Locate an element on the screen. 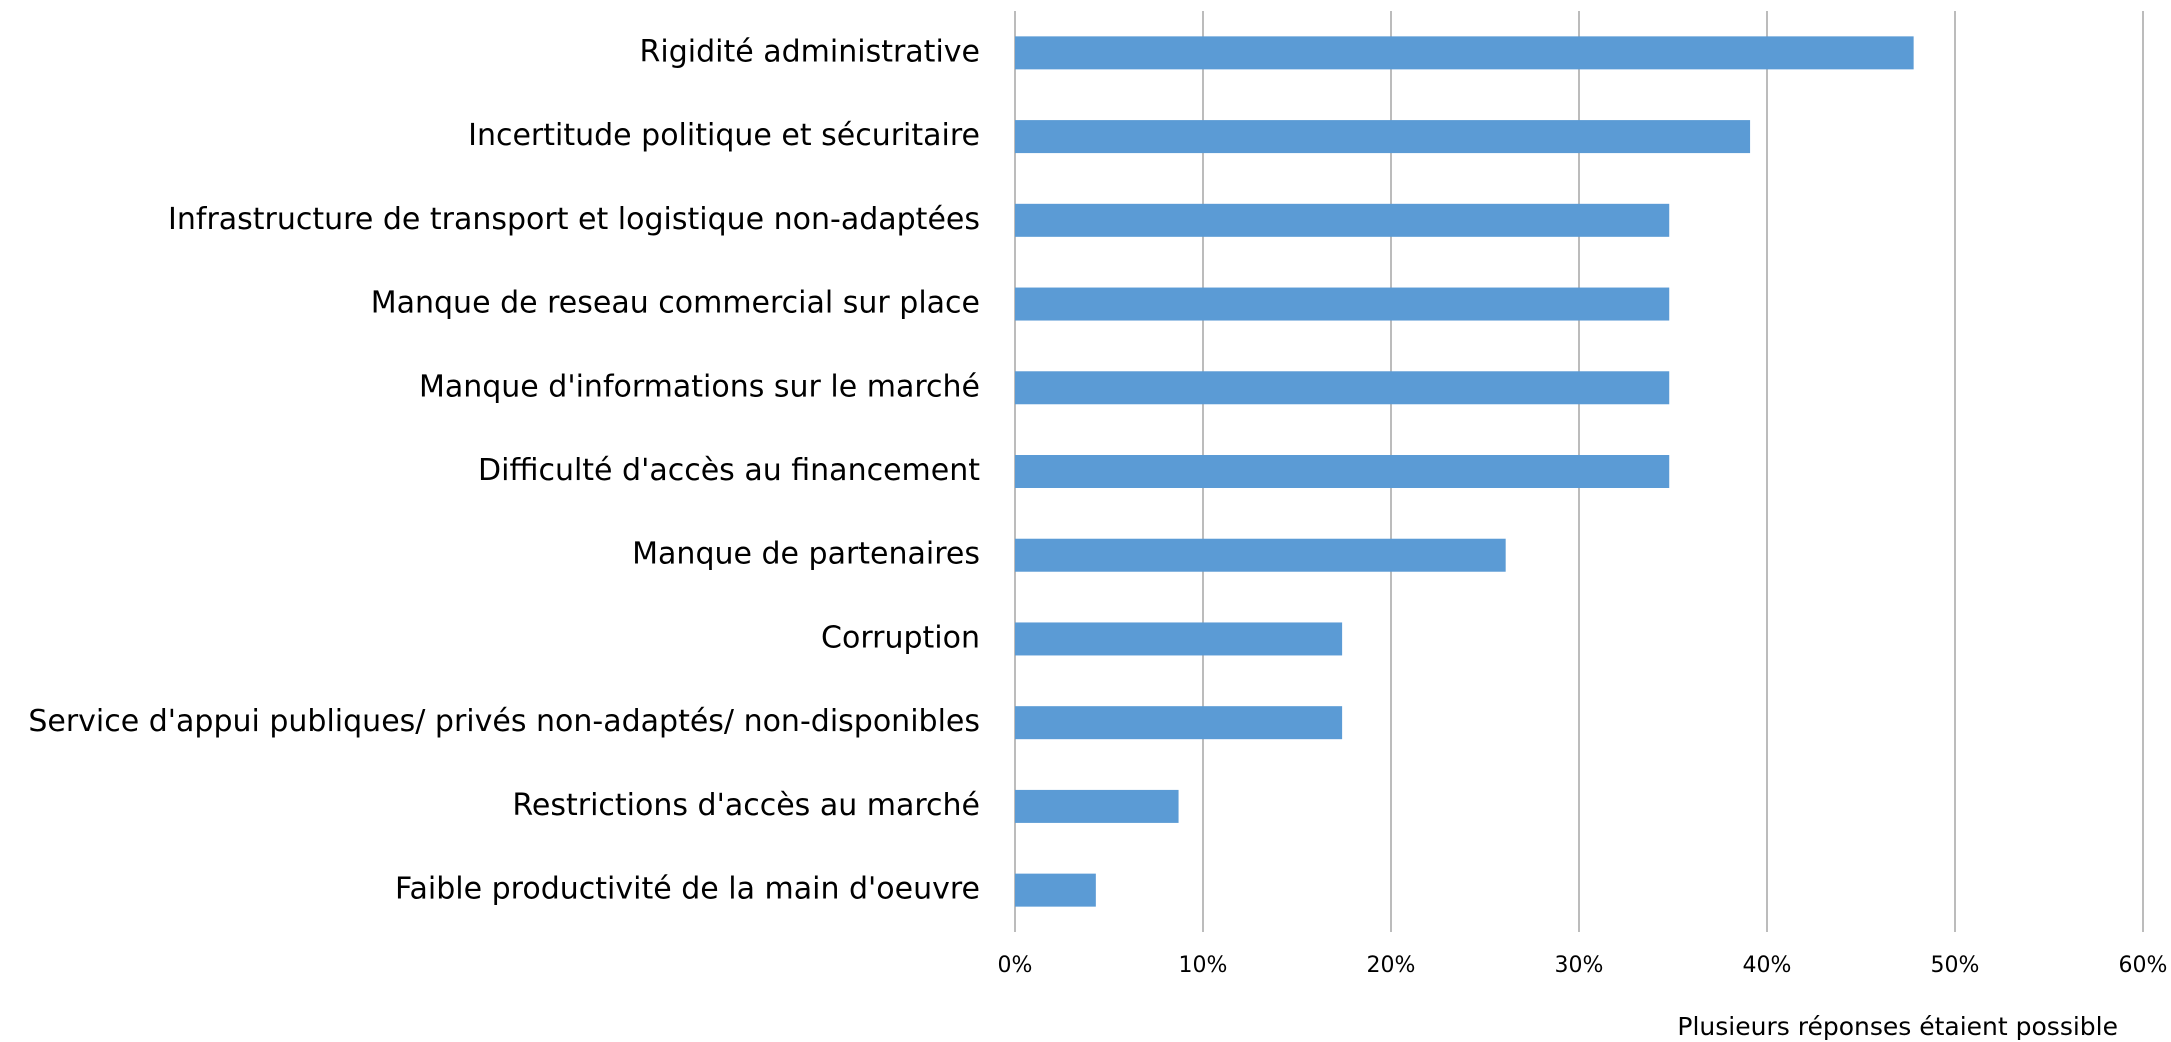 The width and height of the screenshot is (2171, 1042). category-label: Manque de partenaires is located at coordinates (806, 554).